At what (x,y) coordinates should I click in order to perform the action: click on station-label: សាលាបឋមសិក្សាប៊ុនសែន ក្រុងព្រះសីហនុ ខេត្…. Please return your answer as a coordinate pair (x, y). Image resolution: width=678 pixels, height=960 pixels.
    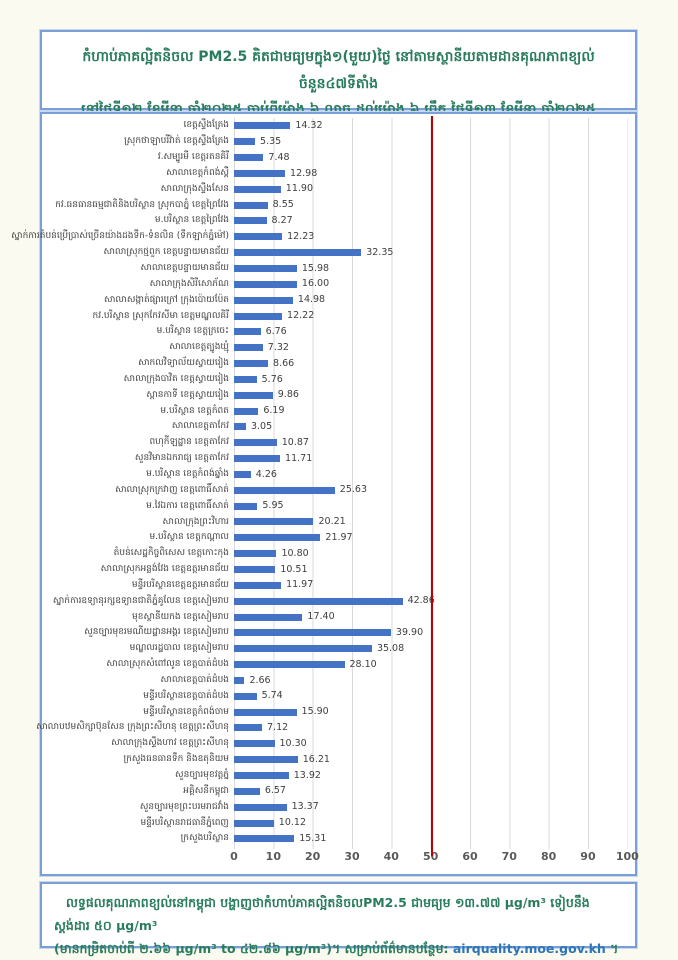
    Looking at the image, I should click on (132, 727).